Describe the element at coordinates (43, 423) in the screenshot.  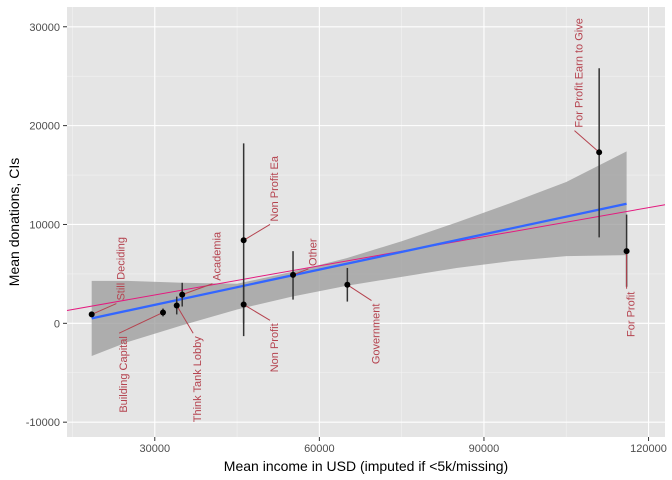
I see `y-tick-label: -10000` at that location.